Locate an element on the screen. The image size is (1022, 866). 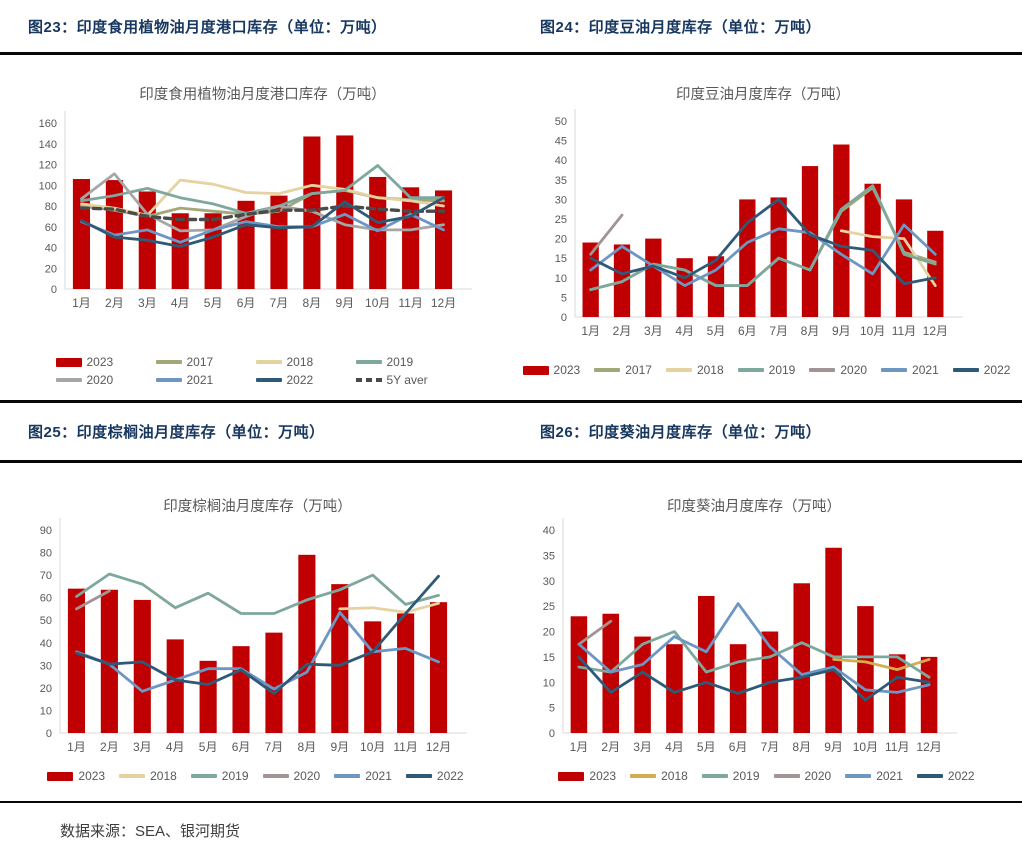
x-tick-label: 3月 is located at coordinates (142, 747).